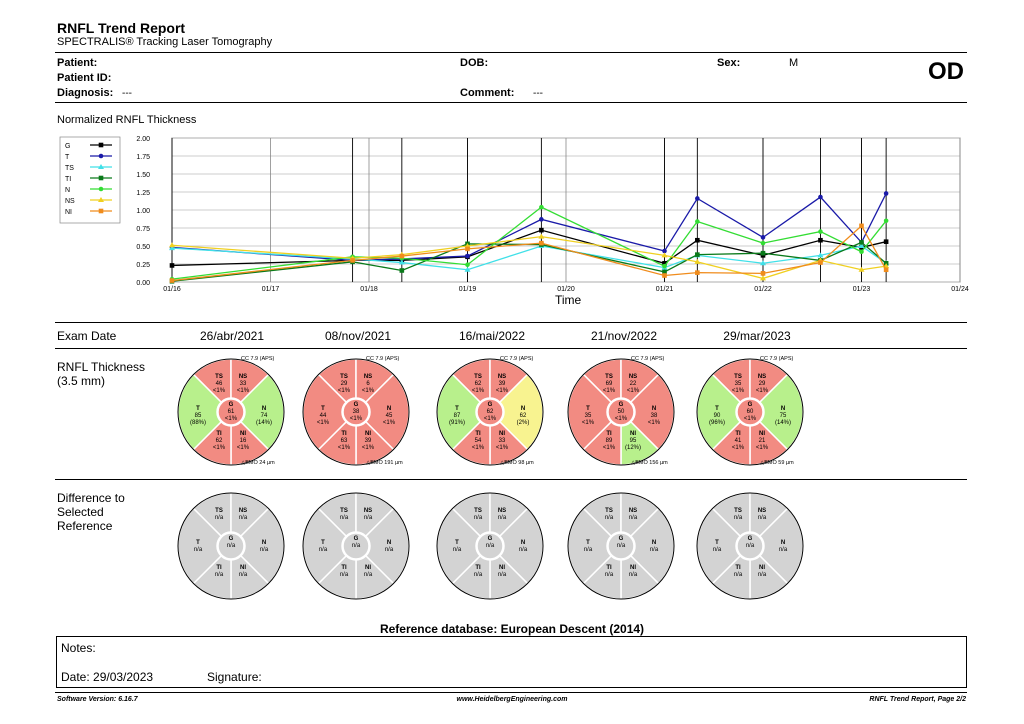  I want to click on sex-label: Sex:, so click(729, 63).